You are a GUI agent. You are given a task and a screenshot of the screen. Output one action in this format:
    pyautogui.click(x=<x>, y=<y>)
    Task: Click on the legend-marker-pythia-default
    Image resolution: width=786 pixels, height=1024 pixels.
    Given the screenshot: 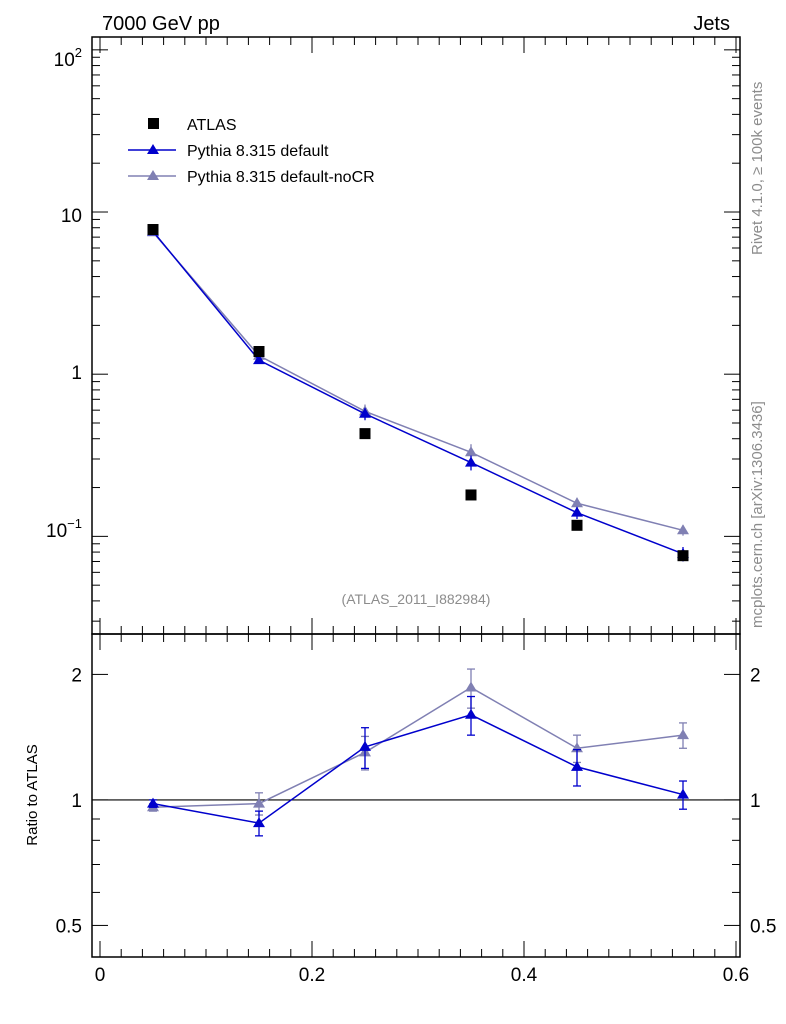 What is the action you would take?
    pyautogui.click(x=153, y=149)
    